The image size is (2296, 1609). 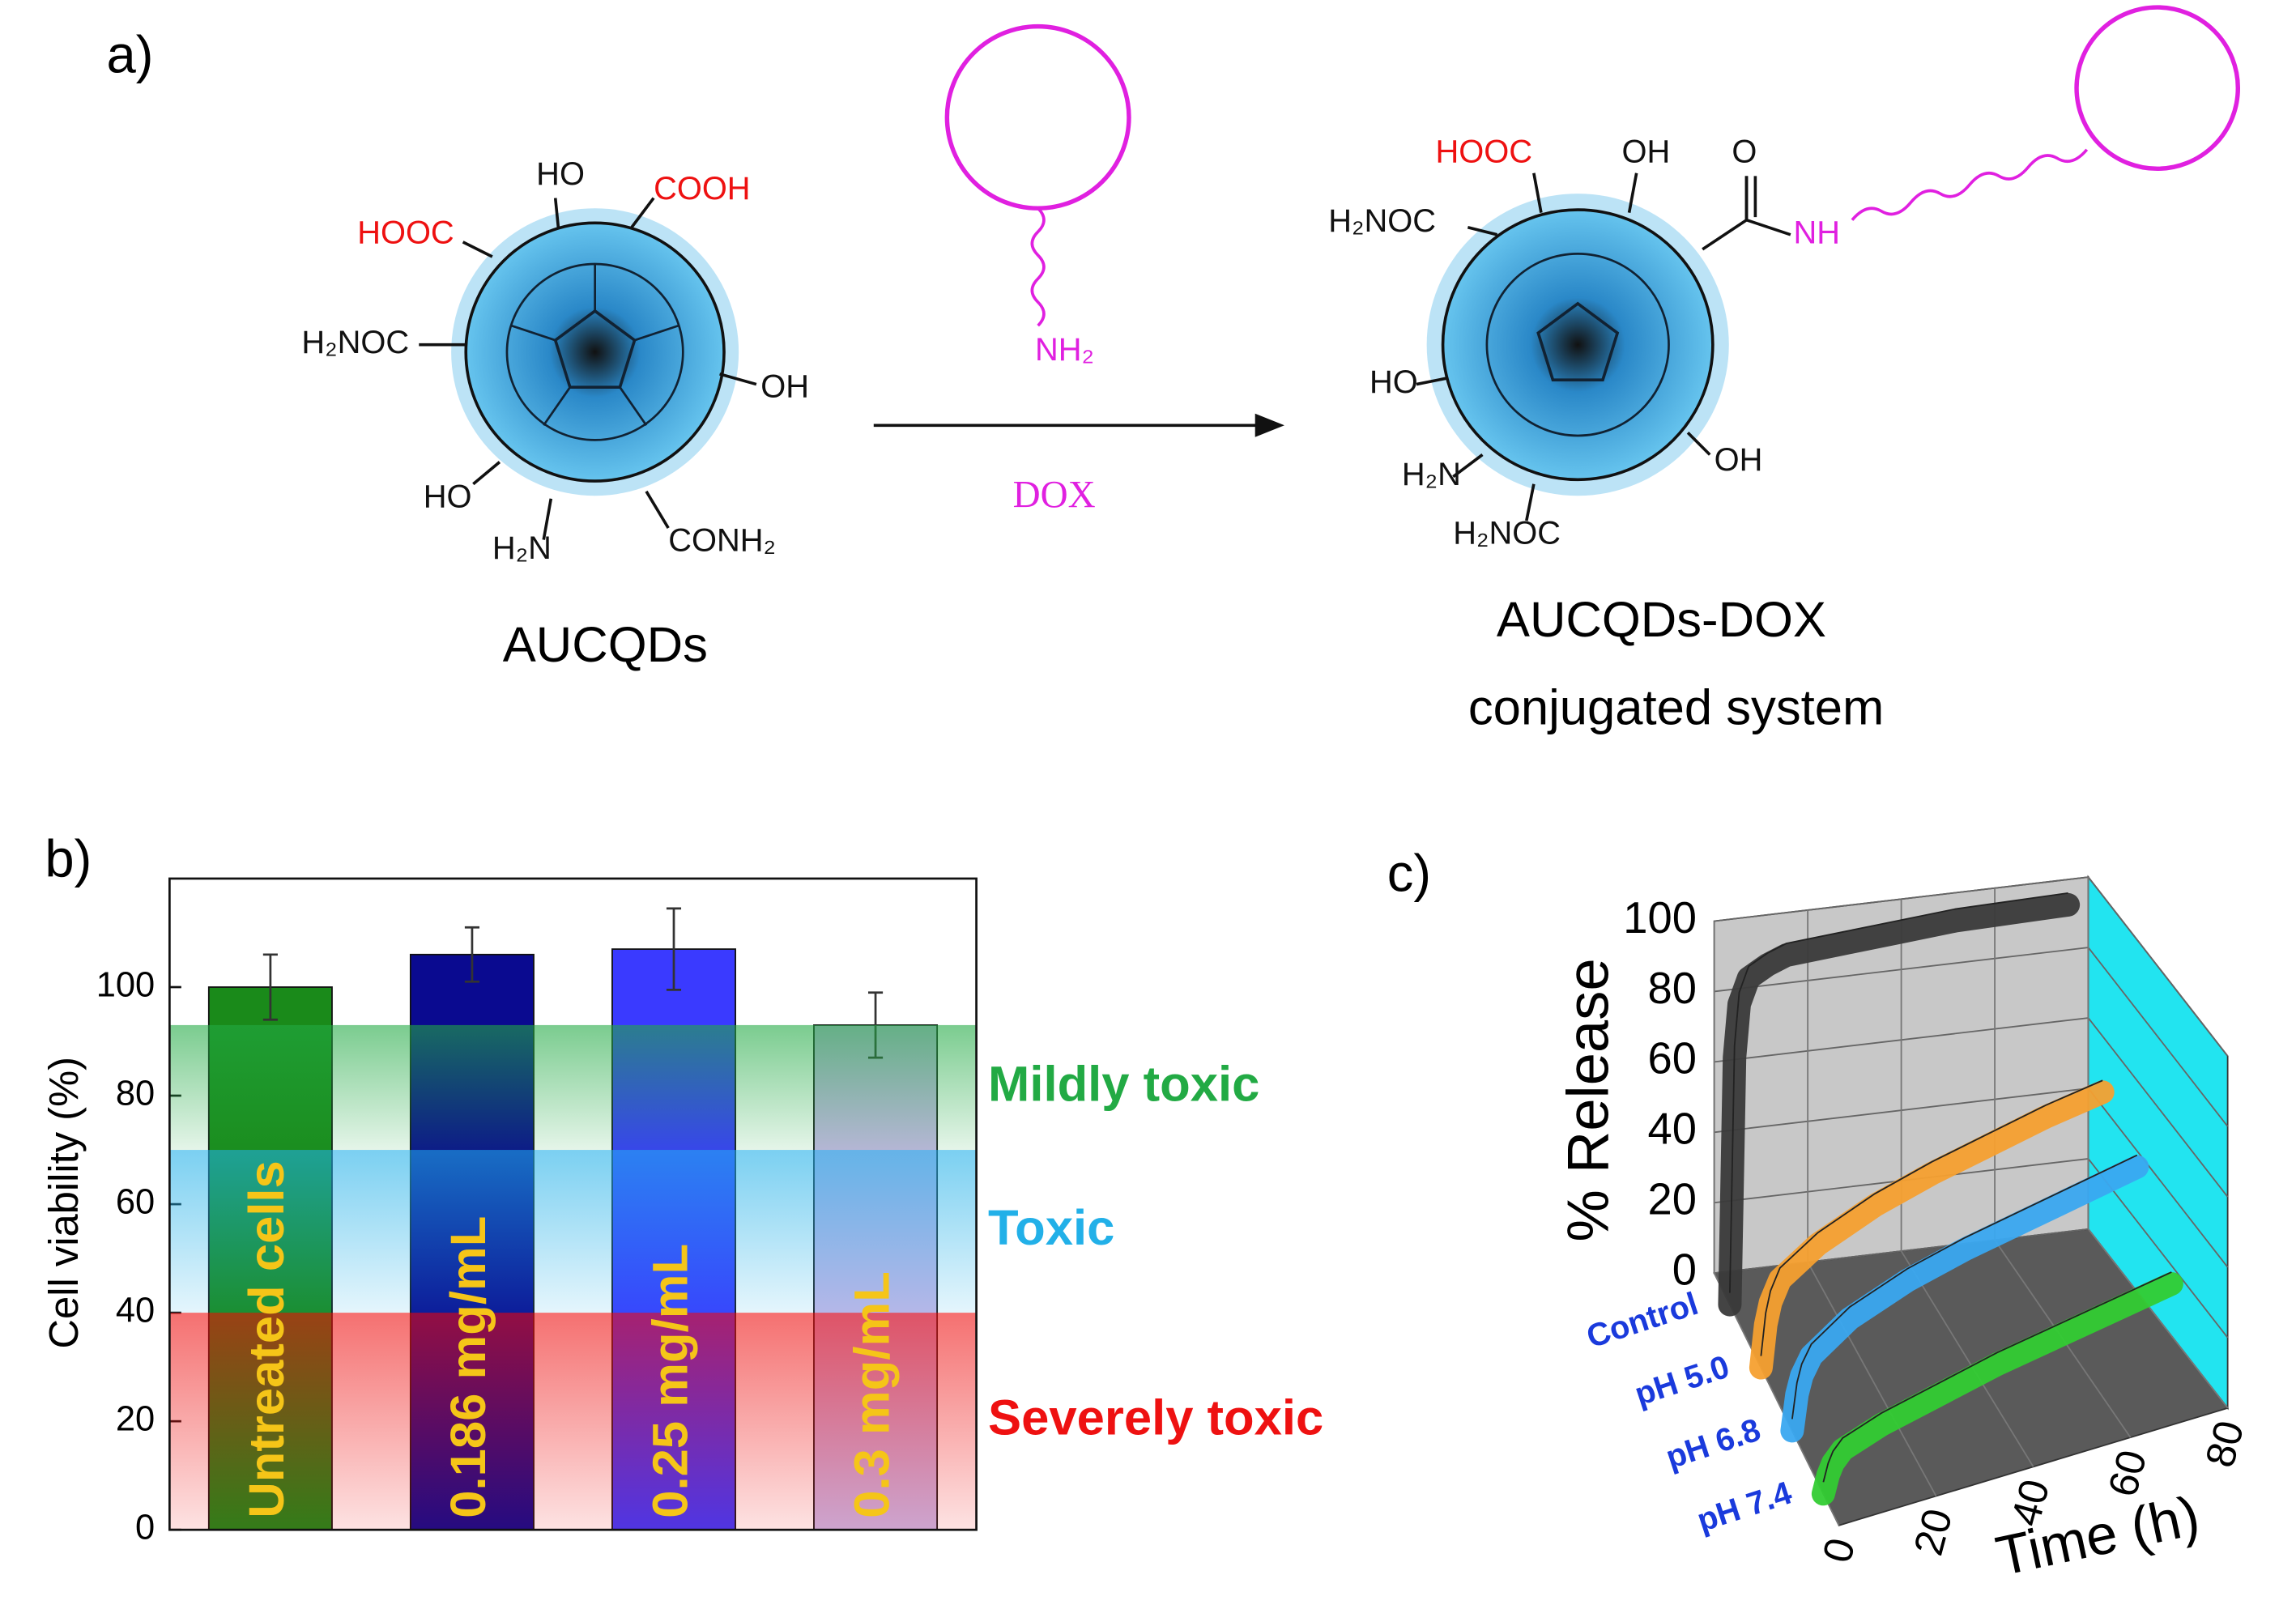 I want to click on x-tick-label: 60, so click(x=2128, y=1473).